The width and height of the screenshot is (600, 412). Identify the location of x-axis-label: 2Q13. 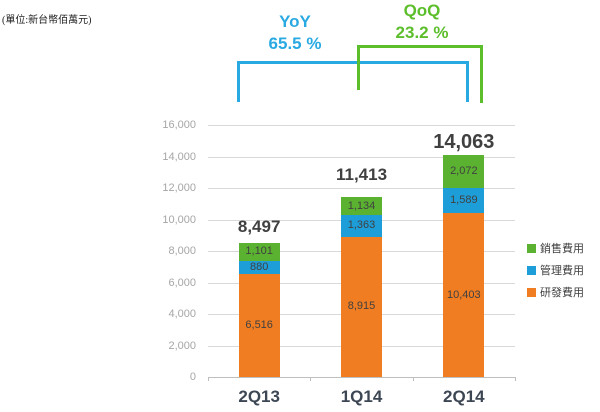
(259, 396).